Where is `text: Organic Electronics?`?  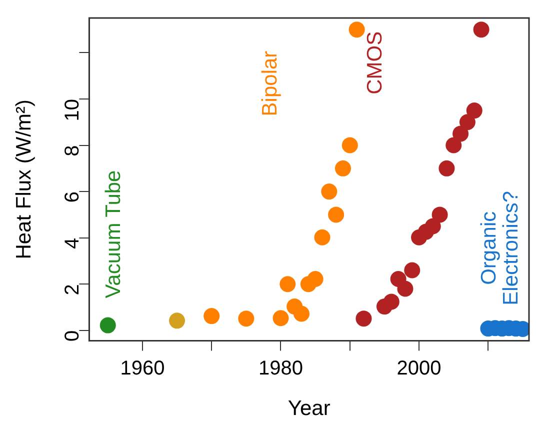 text: Organic Electronics? is located at coordinates (500, 248).